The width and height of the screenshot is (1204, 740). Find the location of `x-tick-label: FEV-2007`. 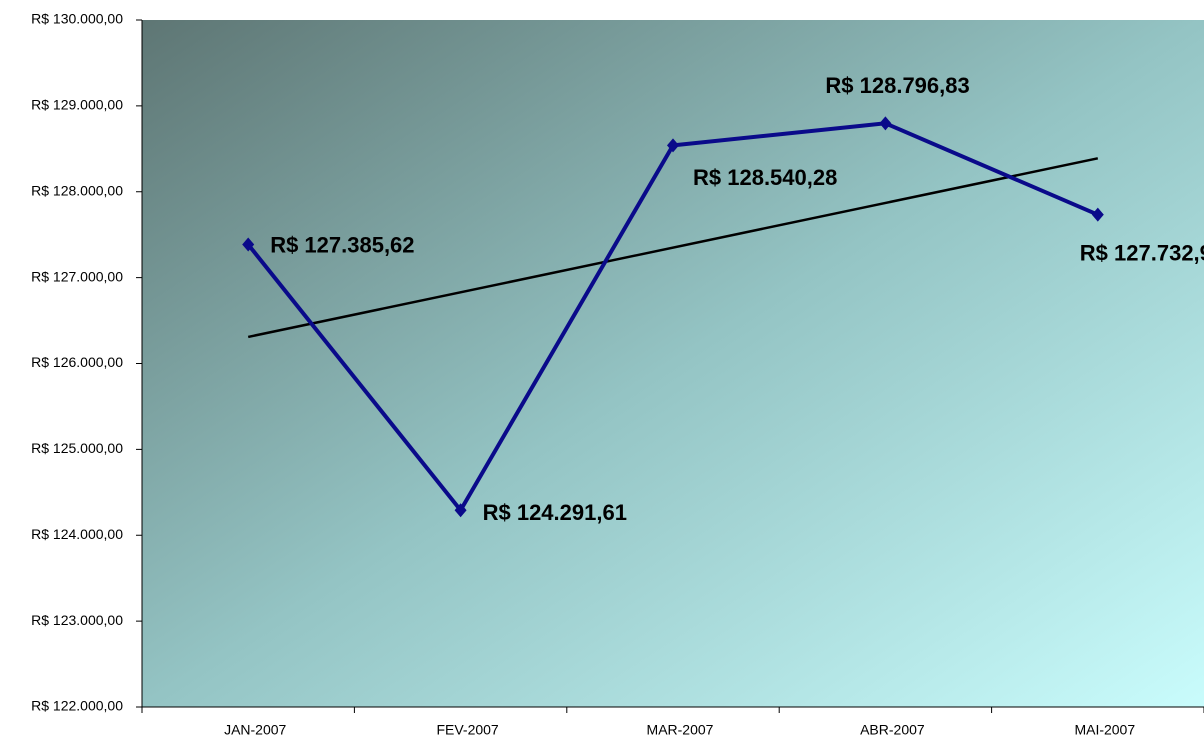

x-tick-label: FEV-2007 is located at coordinates (467, 730).